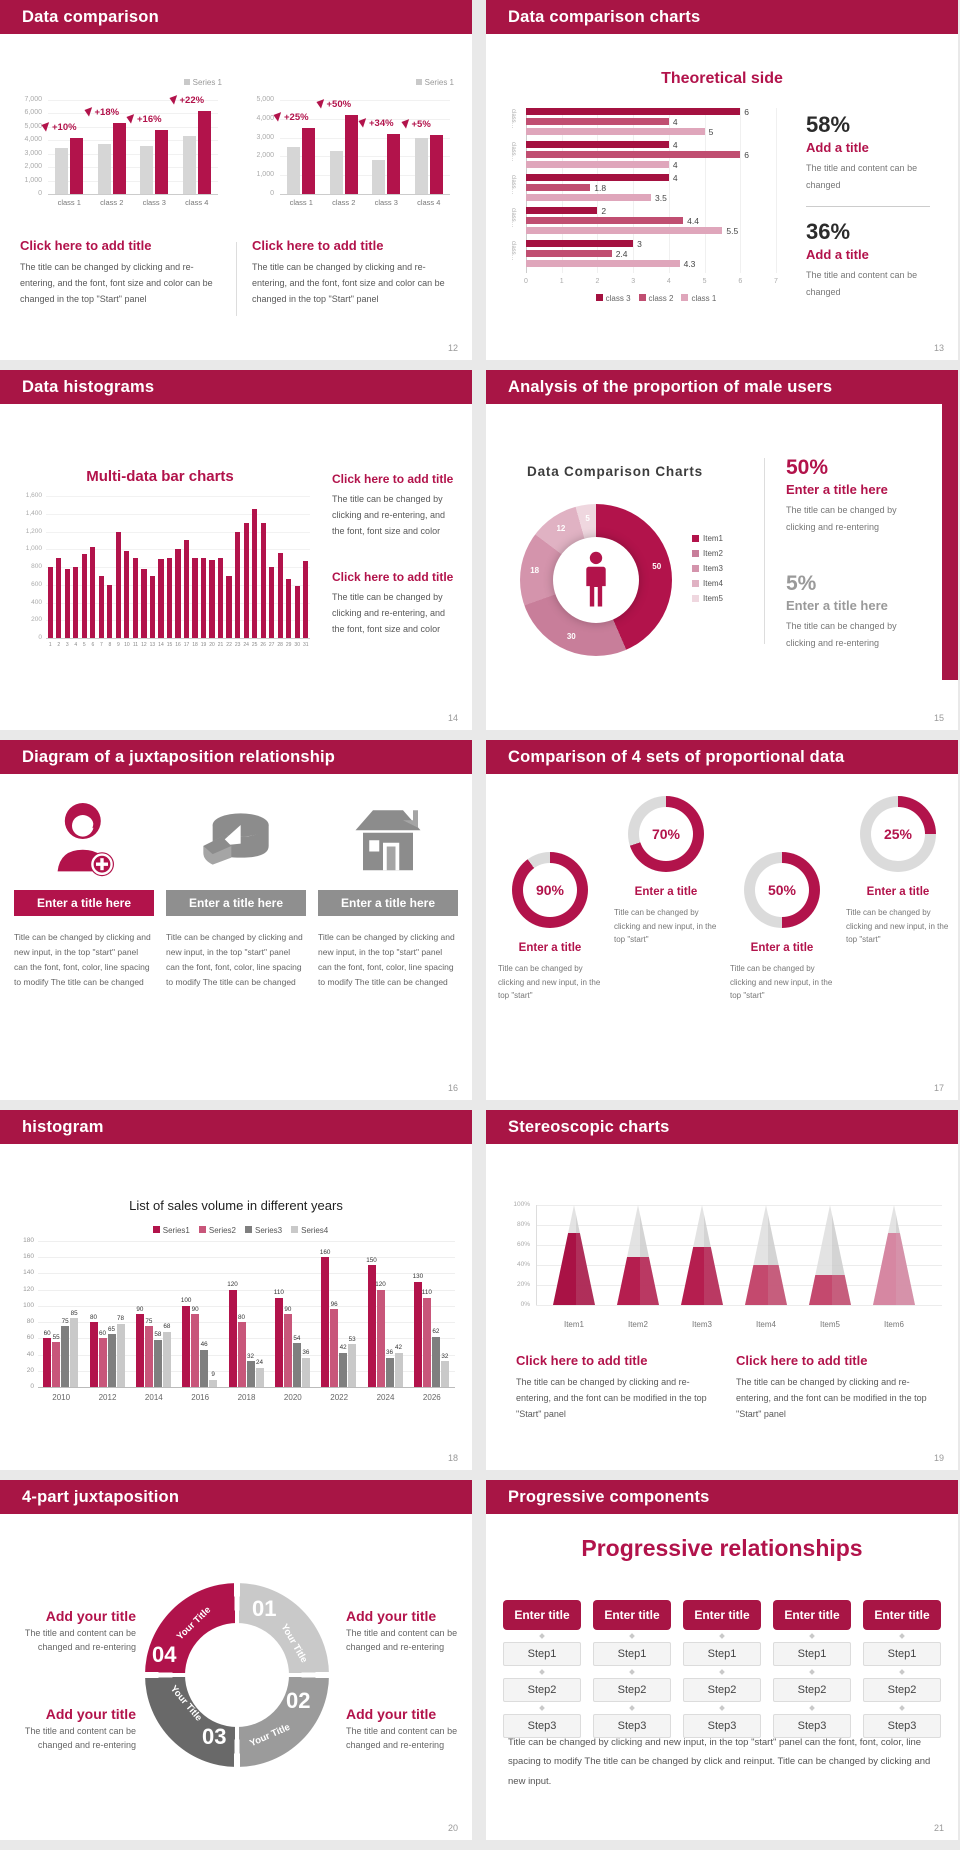  What do you see at coordinates (621, 254) in the screenshot?
I see `value-label: 2.4` at bounding box center [621, 254].